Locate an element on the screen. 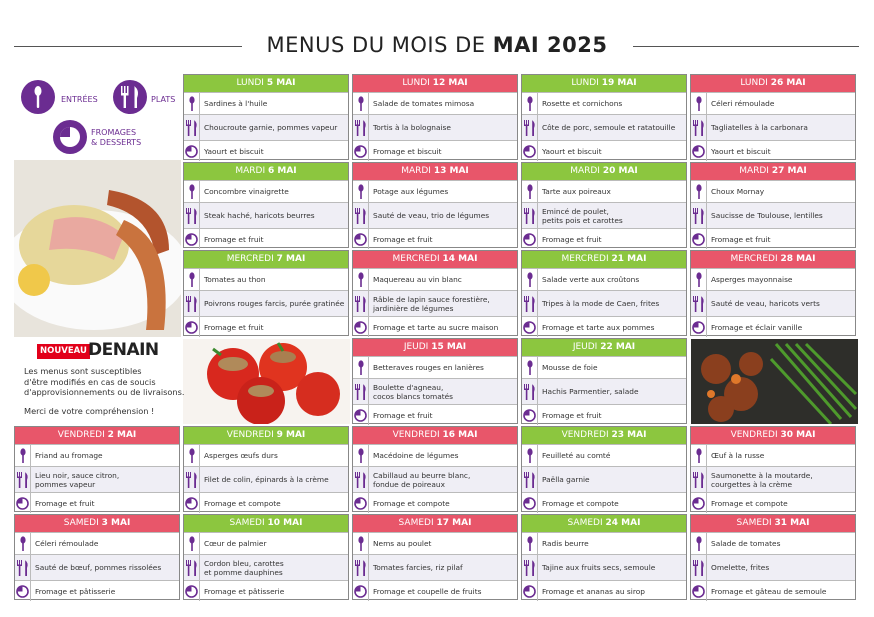 This screenshot has width=874, height=617. menu-line: Steak haché, haricots beurres is located at coordinates (266, 215).